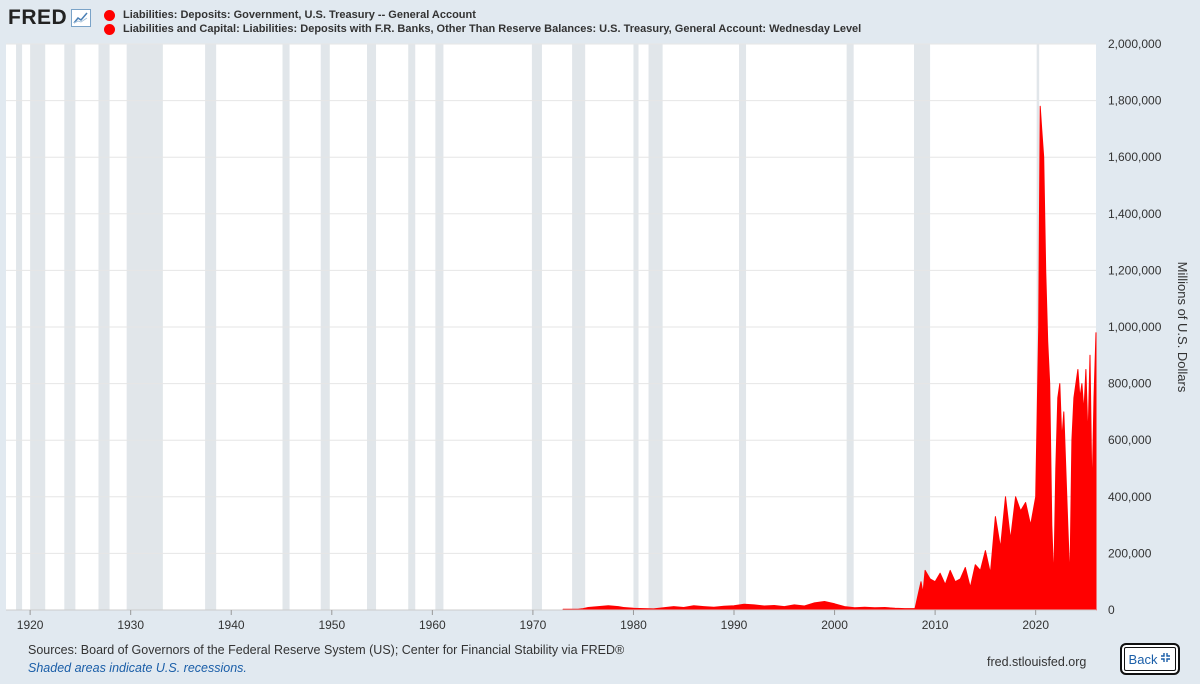 This screenshot has width=1200, height=684. I want to click on y-tick-label: 2,000,000, so click(1135, 44).